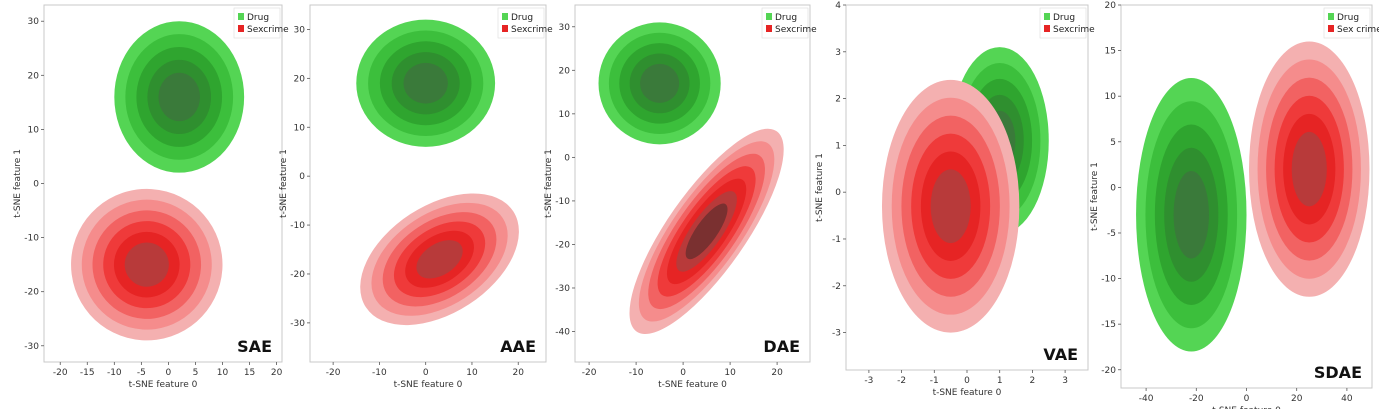 The image size is (1379, 409). I want to click on x-tick-label: -15, so click(87, 373).